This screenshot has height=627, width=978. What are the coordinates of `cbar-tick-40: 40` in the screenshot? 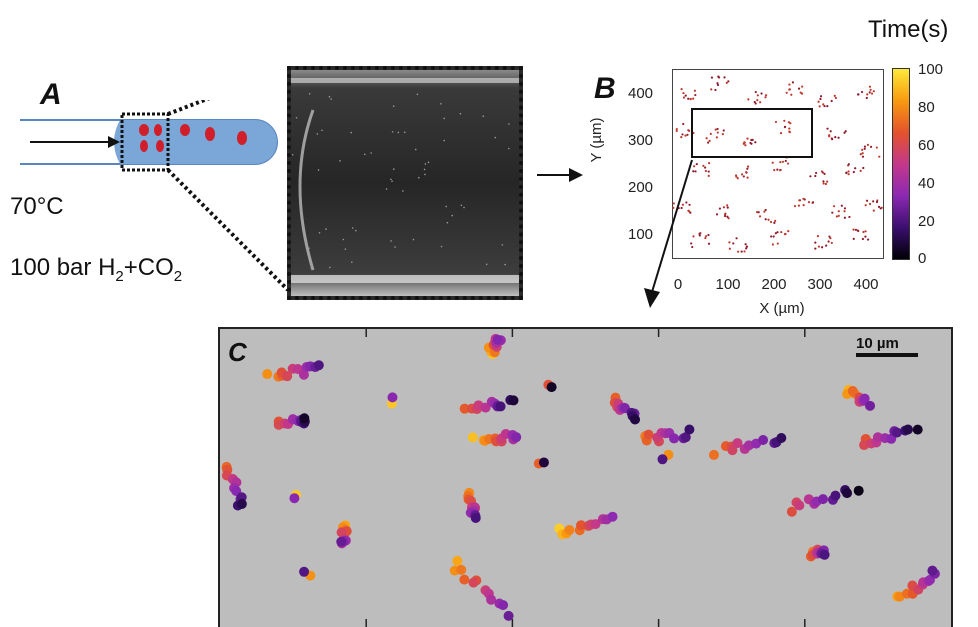 It's located at (926, 183).